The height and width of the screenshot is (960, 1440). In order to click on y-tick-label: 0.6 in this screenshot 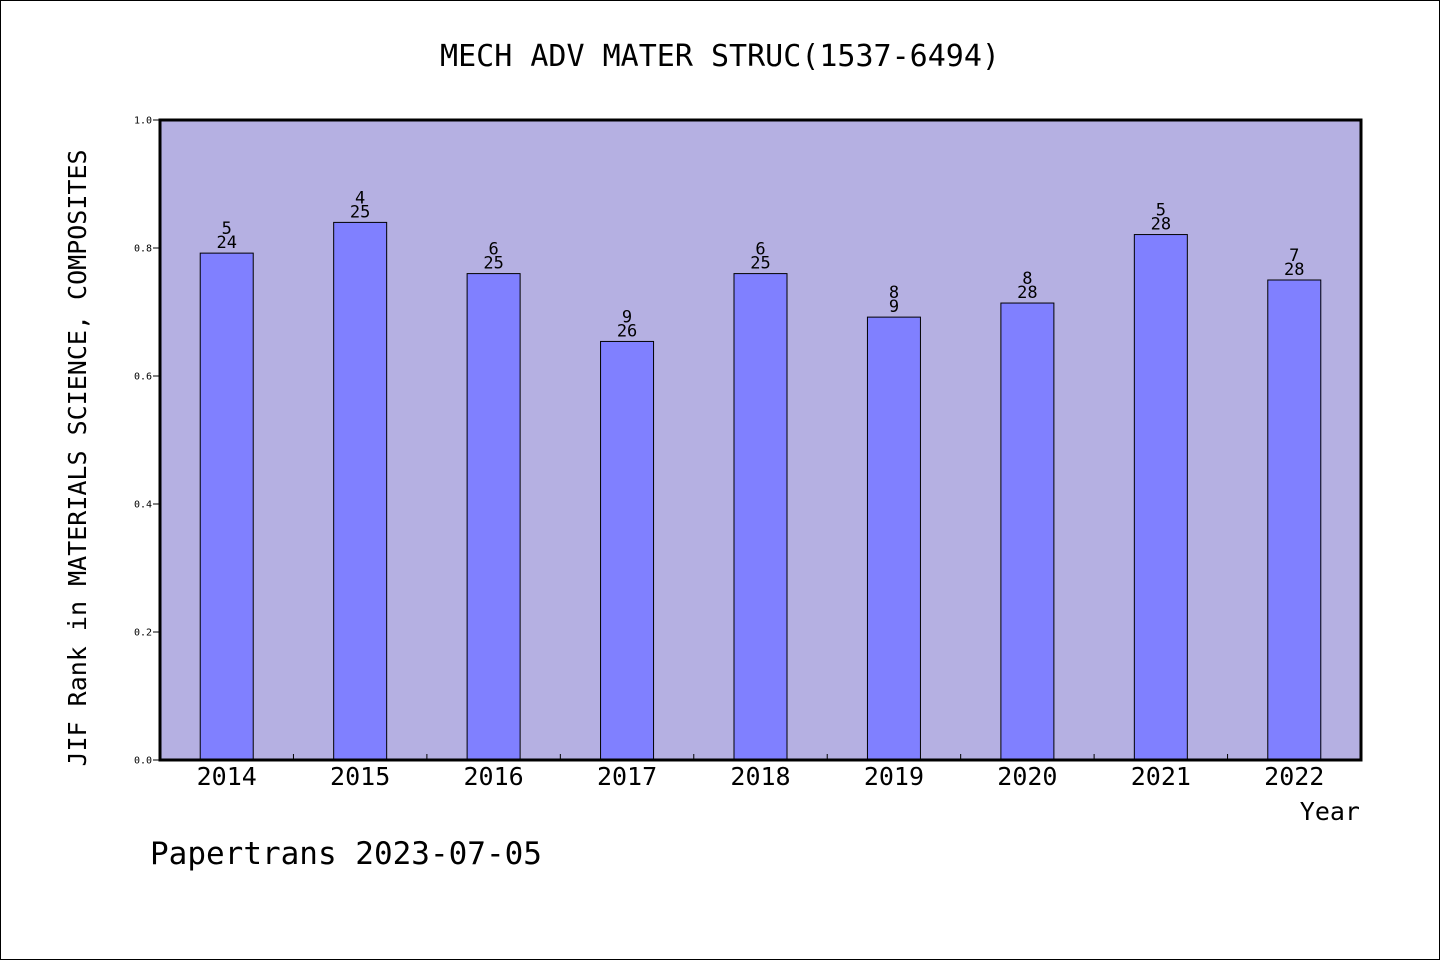, I will do `click(143, 377)`.